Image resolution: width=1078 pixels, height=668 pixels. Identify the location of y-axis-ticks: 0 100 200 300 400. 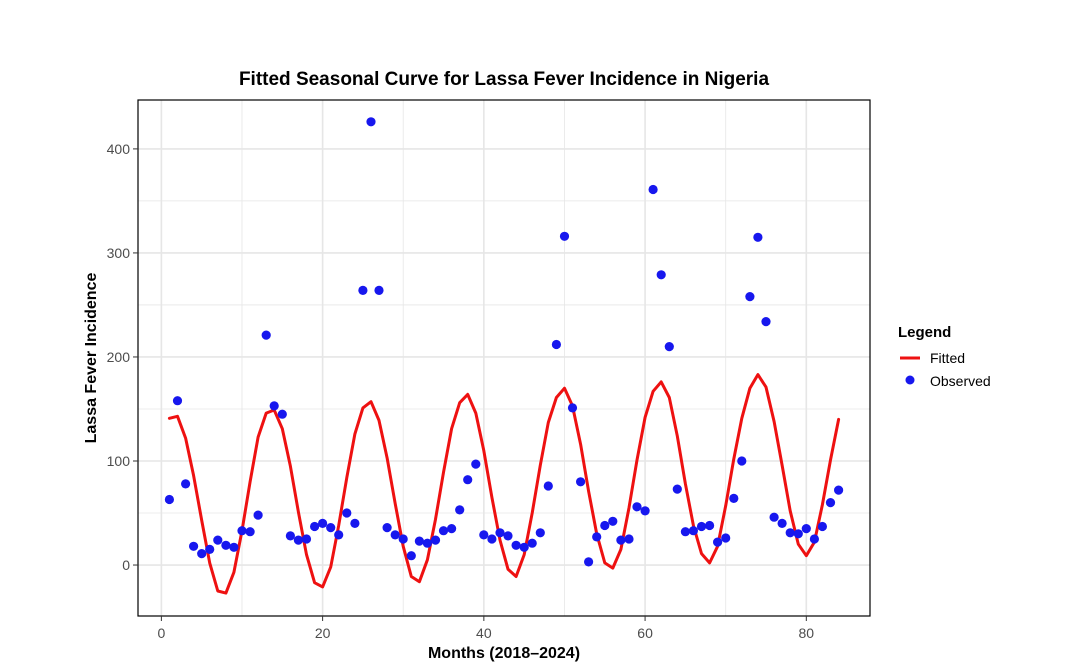
(122, 357).